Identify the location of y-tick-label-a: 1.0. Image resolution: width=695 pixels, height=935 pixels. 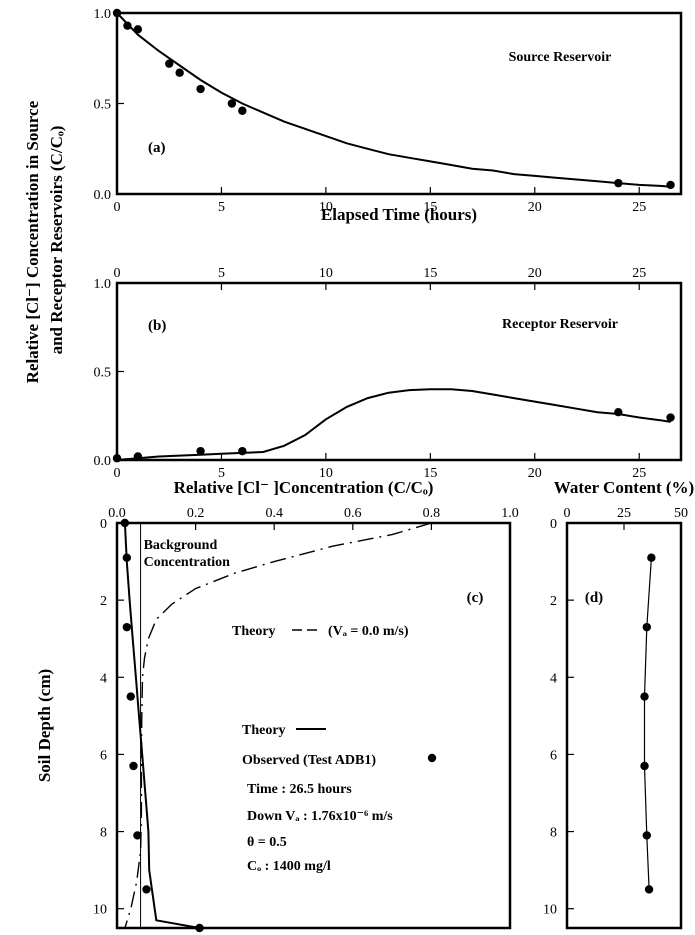
(103, 14).